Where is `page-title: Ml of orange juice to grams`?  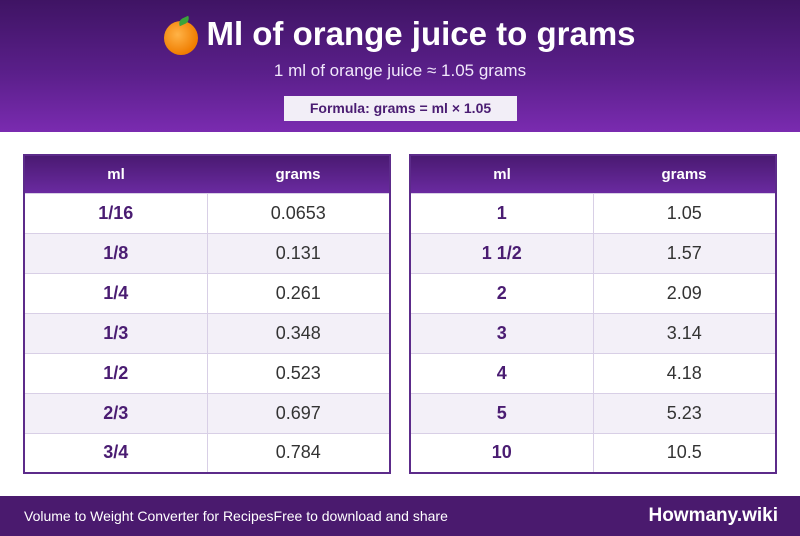
page-title: Ml of orange juice to grams is located at coordinates (400, 35).